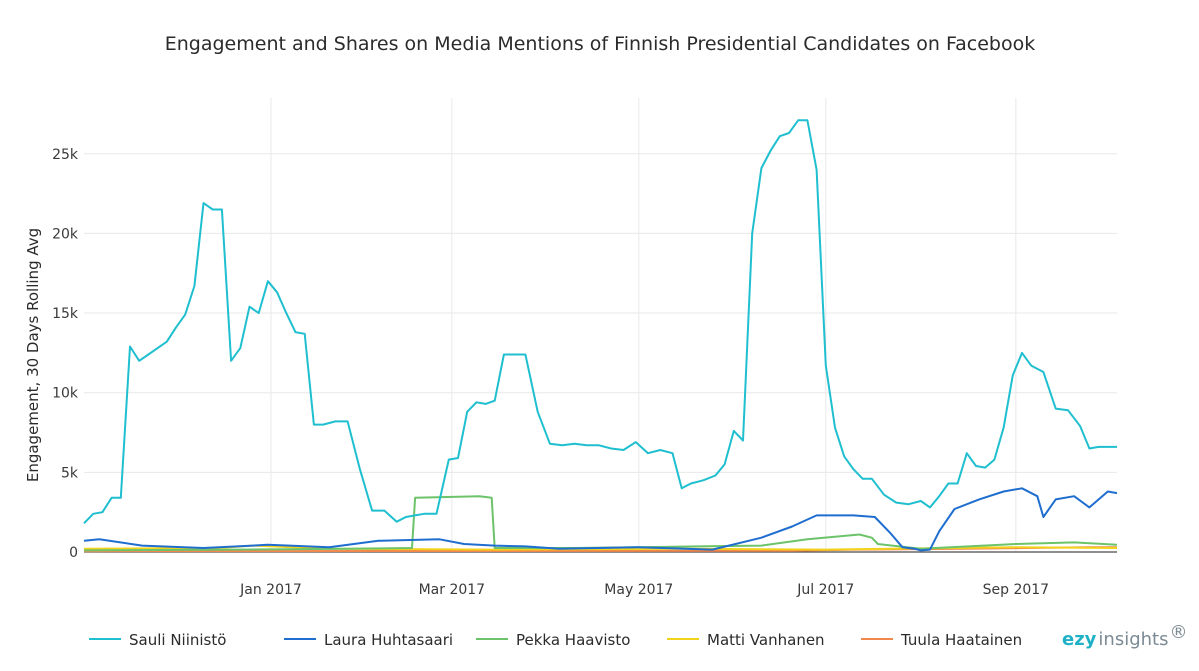 Image resolution: width=1199 pixels, height=671 pixels. I want to click on legend-label: Sauli Niinistö, so click(177, 640).